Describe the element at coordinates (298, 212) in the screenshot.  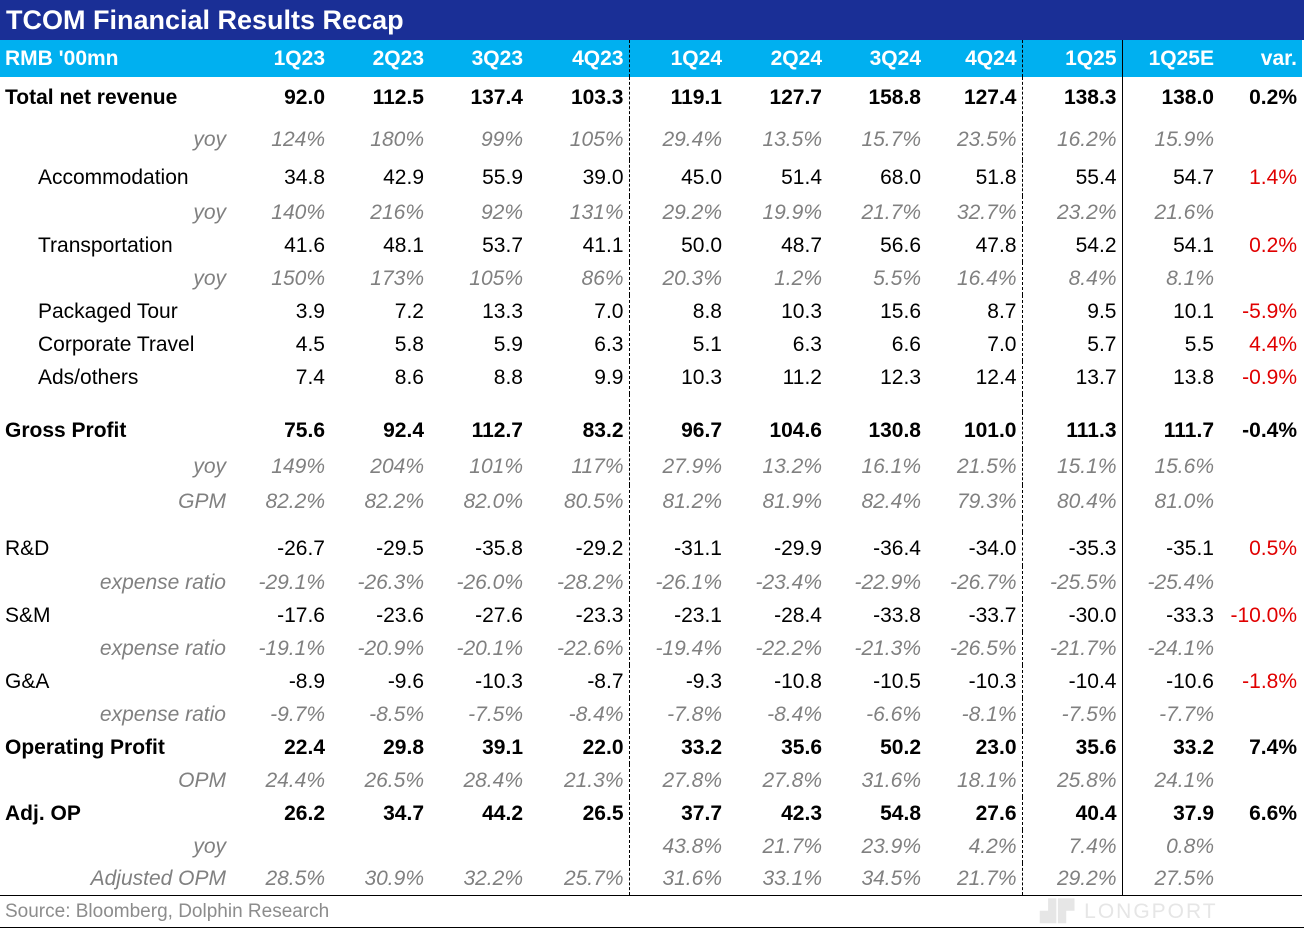
I see `value-cell: 140%` at that location.